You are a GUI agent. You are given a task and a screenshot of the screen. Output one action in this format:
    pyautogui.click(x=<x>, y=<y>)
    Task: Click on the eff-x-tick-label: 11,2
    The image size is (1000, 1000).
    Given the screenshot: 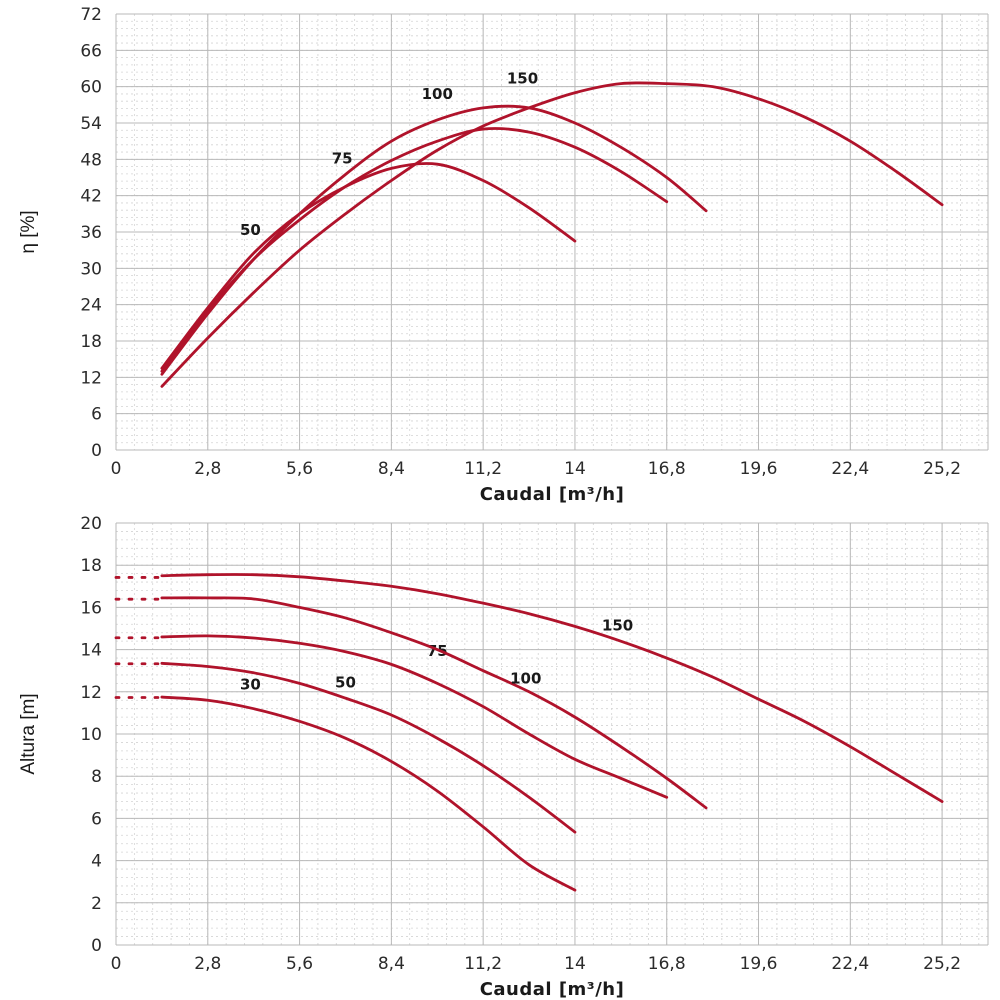 What is the action you would take?
    pyautogui.click(x=483, y=469)
    